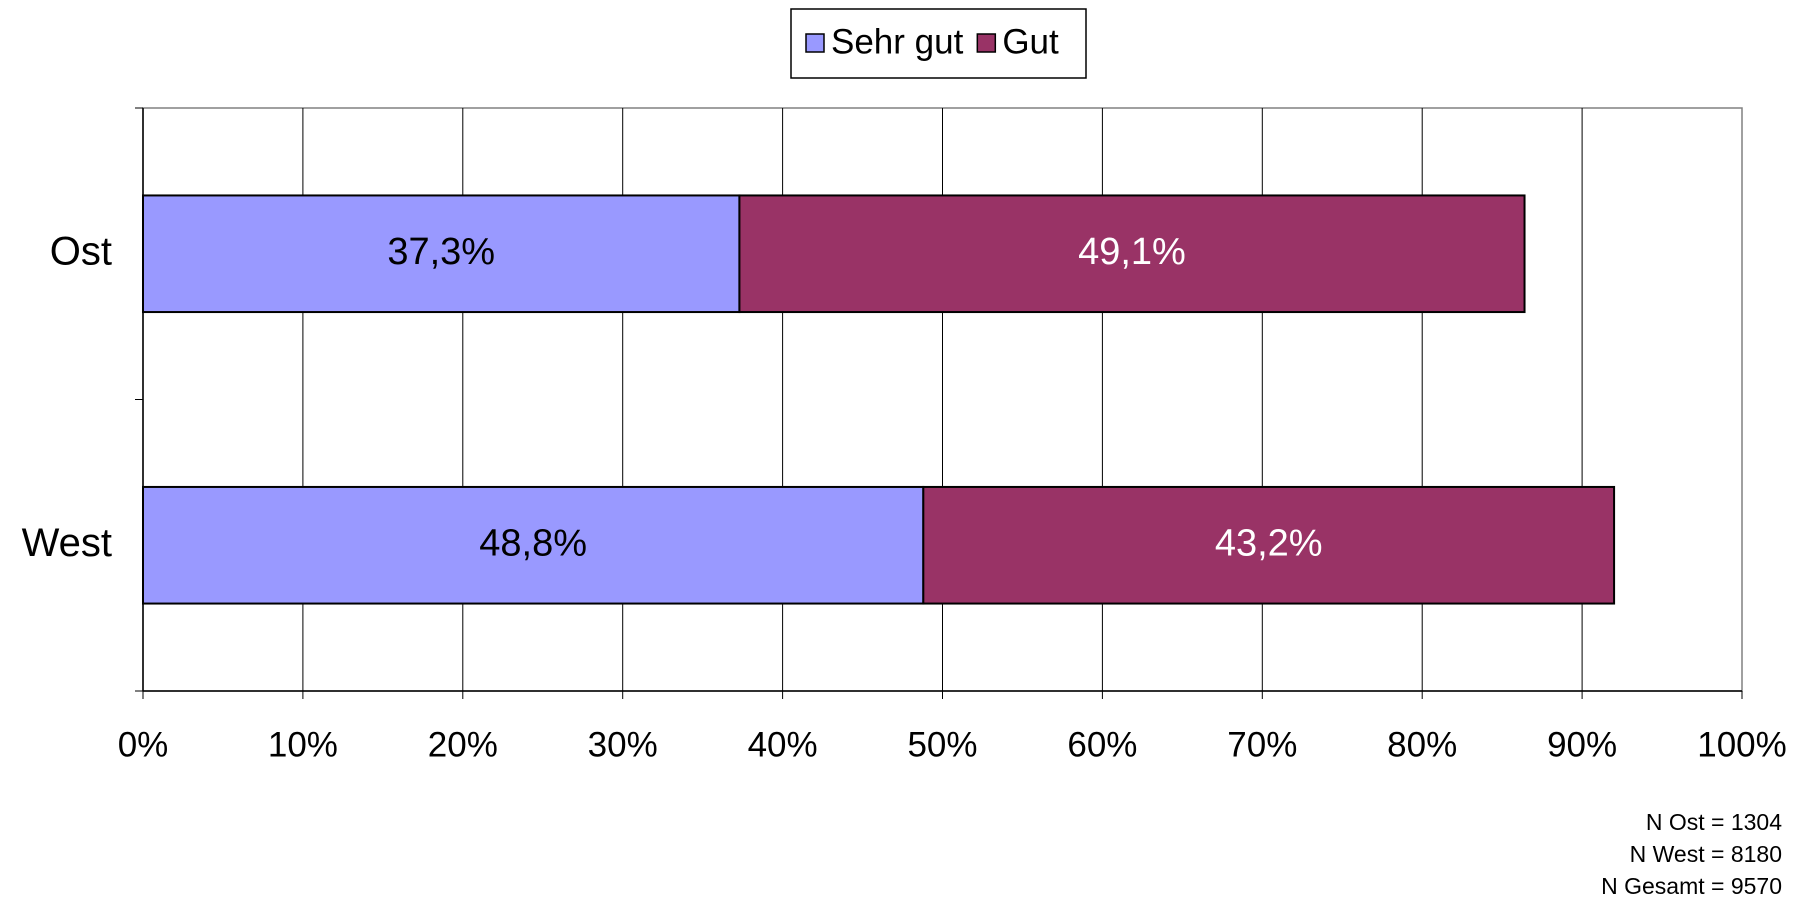 Image resolution: width=1814 pixels, height=900 pixels. What do you see at coordinates (81, 251) in the screenshot?
I see `y-tick-label: Ost` at bounding box center [81, 251].